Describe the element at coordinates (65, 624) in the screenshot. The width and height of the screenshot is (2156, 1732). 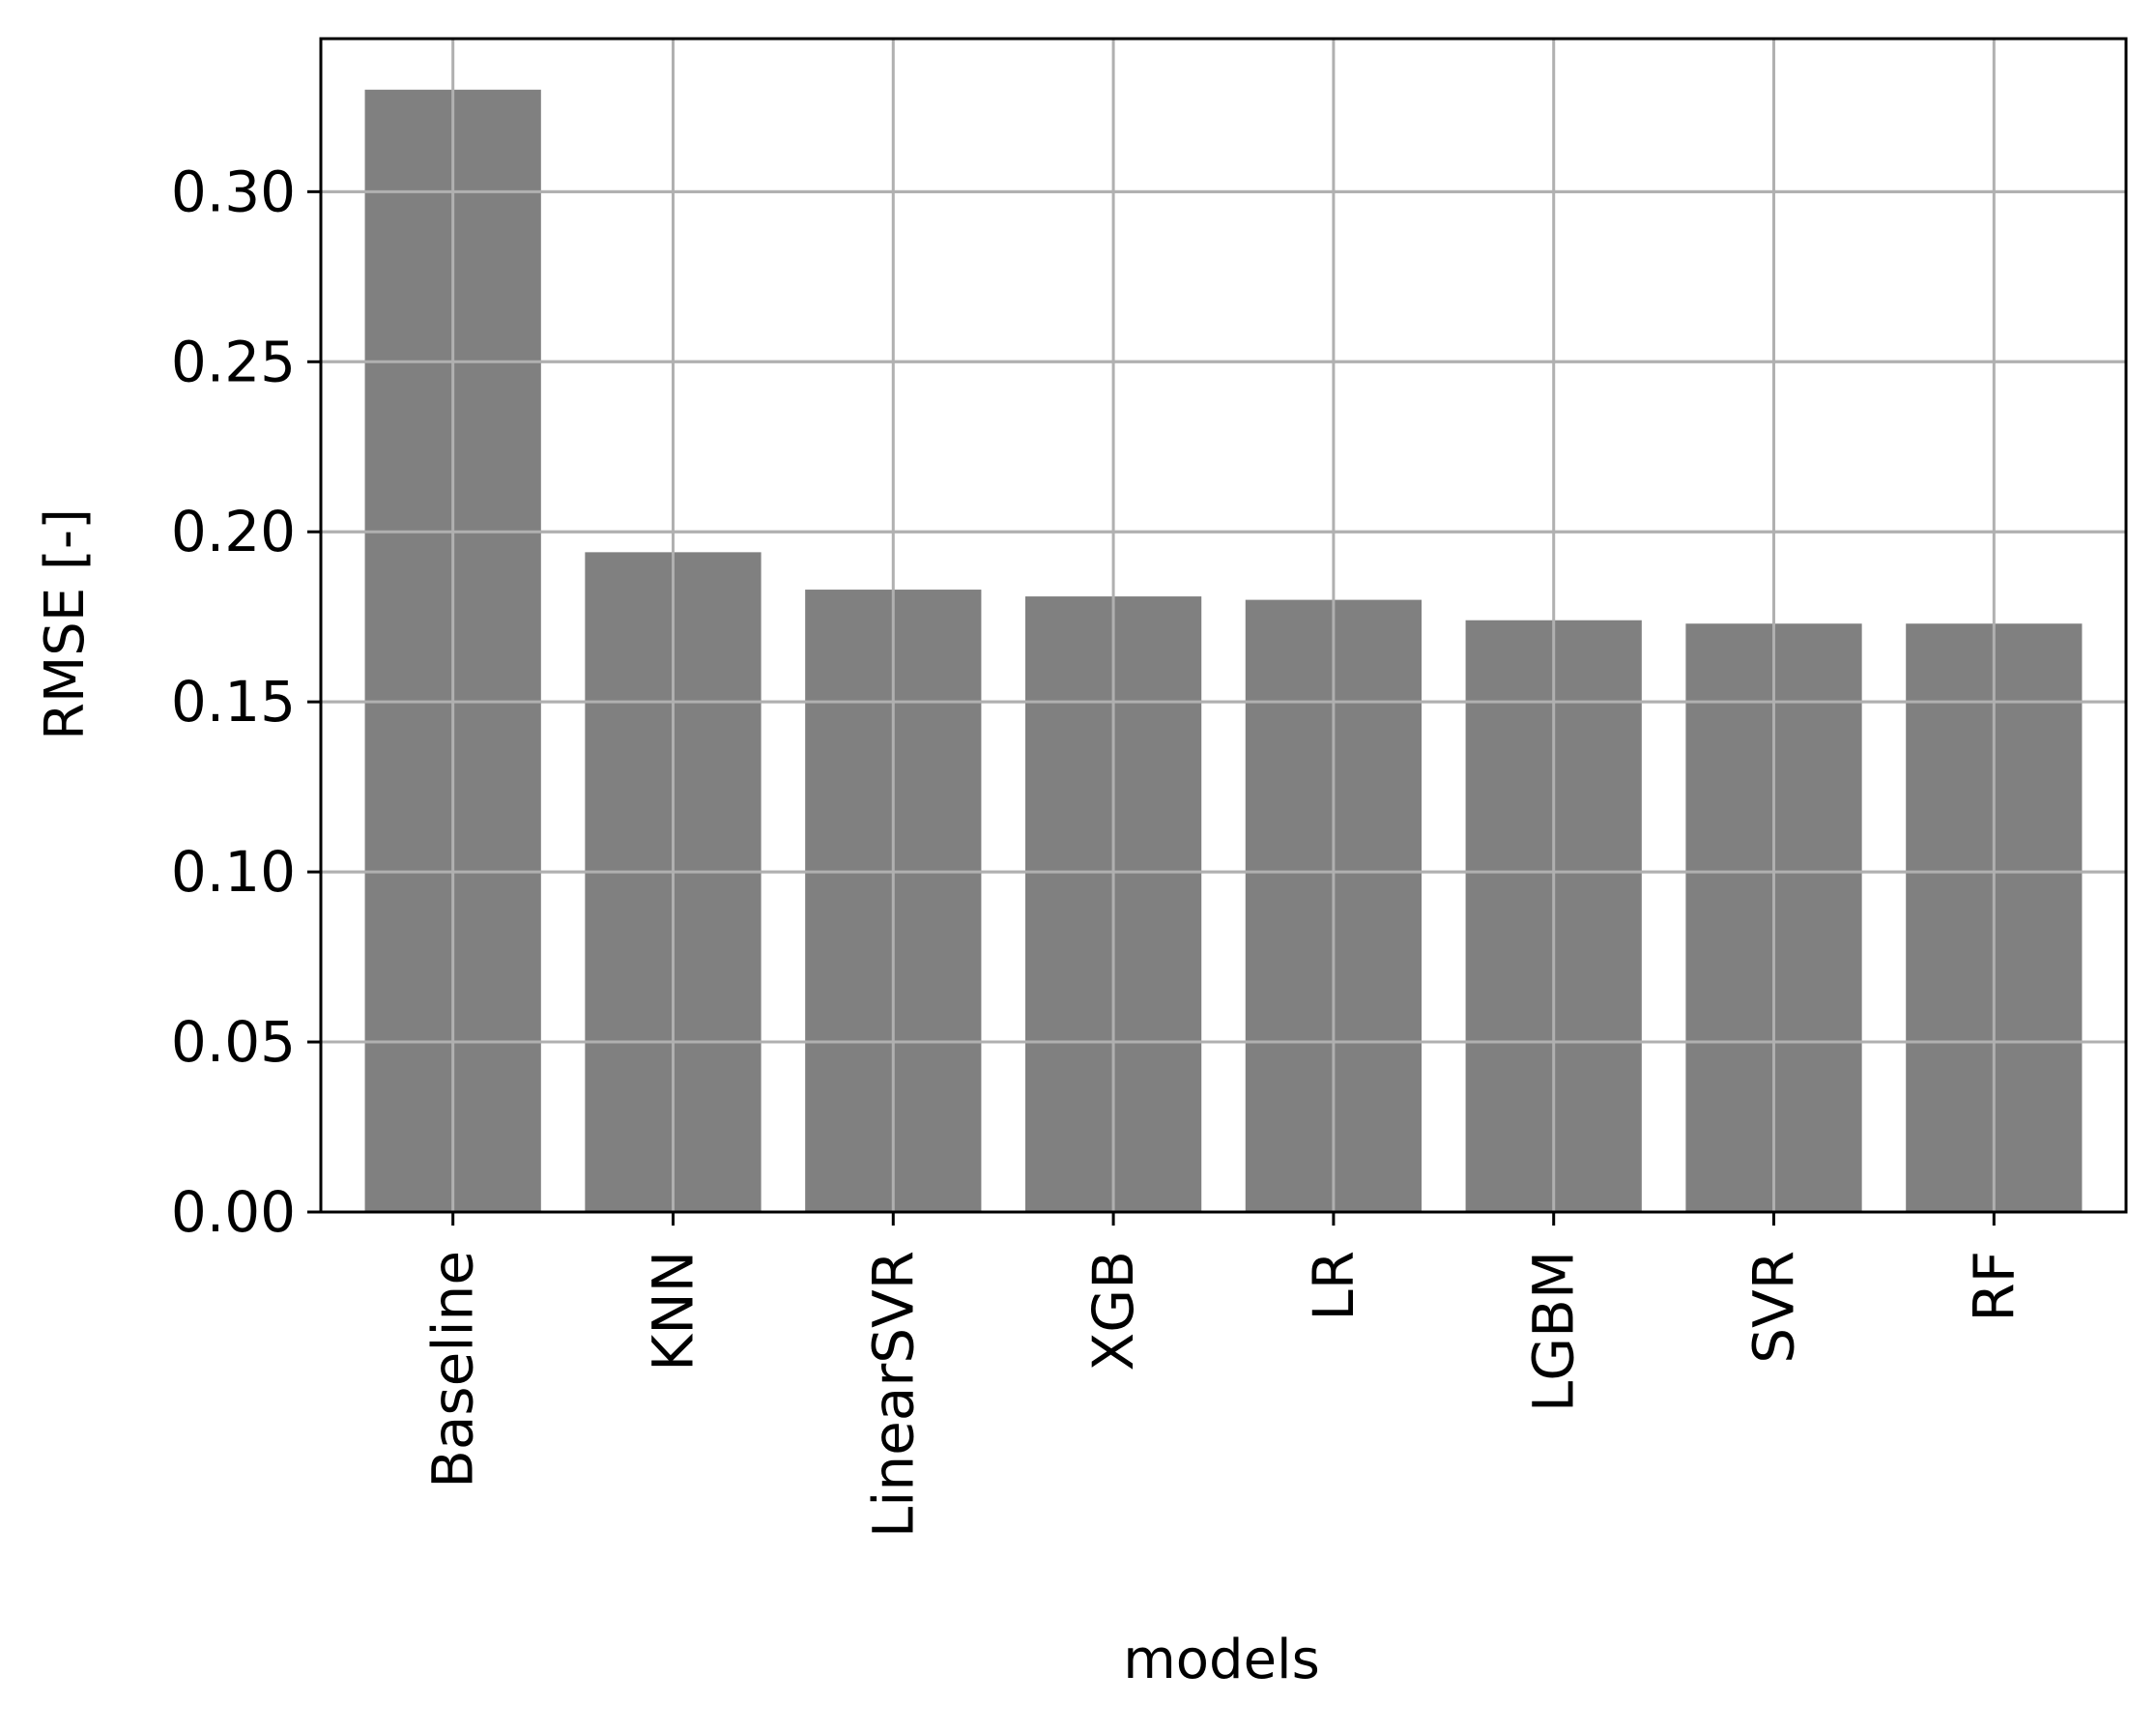
I see `y-axis-label: RMSE [-]` at that location.